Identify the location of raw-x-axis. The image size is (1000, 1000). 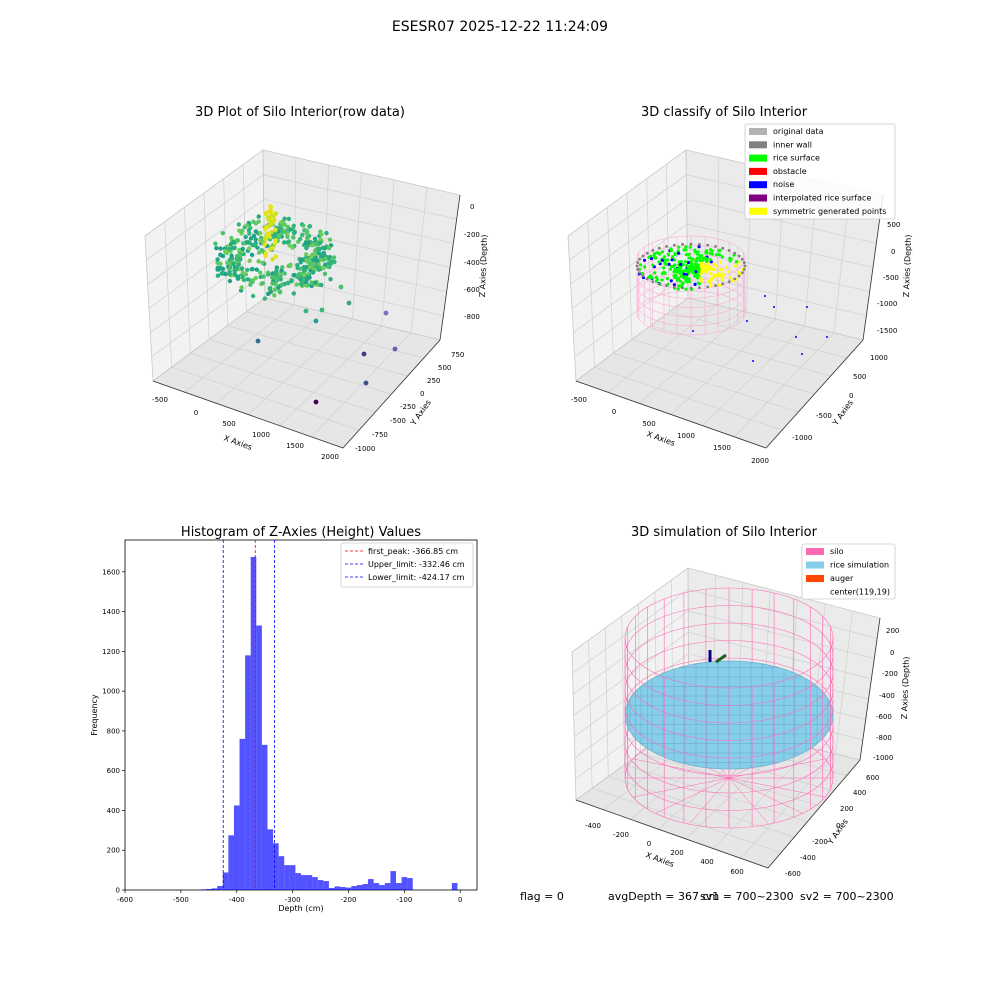
(248, 414).